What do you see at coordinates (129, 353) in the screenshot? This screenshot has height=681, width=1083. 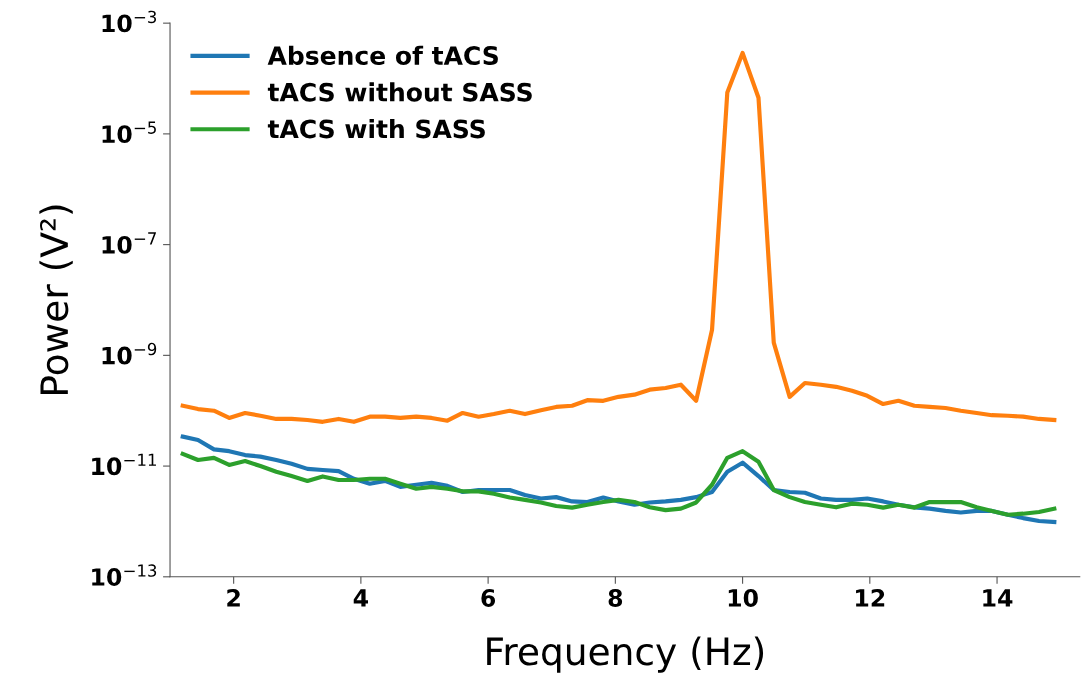 I see `y-tick-label: 10$^{−9}$` at bounding box center [129, 353].